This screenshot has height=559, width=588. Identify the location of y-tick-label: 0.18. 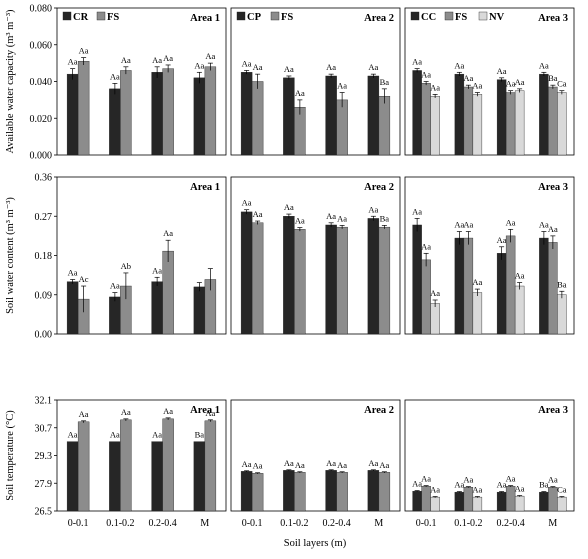
(44, 256).